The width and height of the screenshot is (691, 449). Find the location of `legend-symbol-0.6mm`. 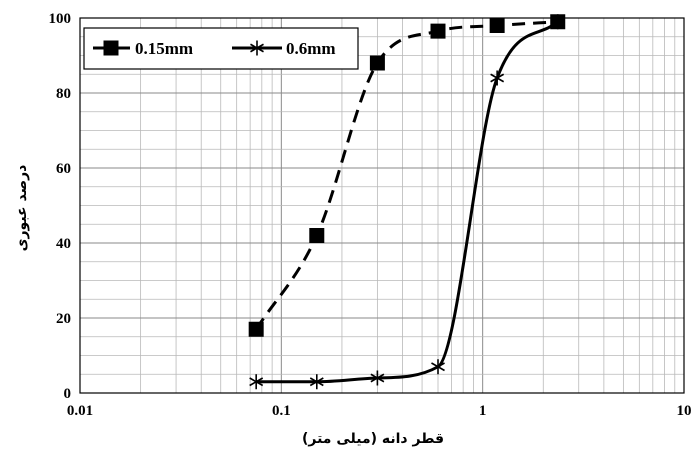

legend-symbol-0.6mm is located at coordinates (257, 48).